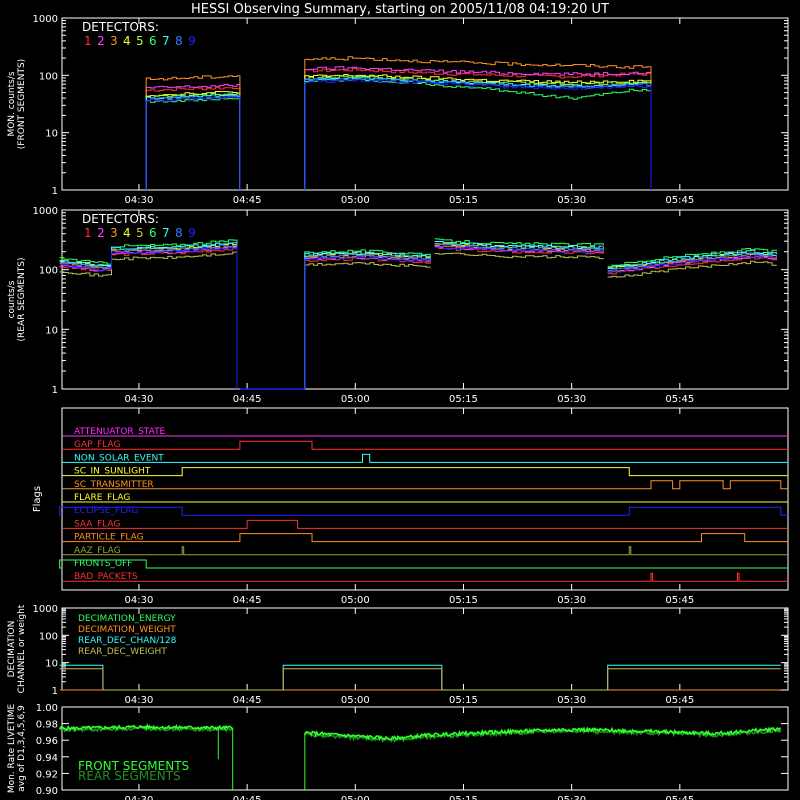 The height and width of the screenshot is (800, 800). Describe the element at coordinates (47, 791) in the screenshot. I see `y-tick-label: 0.90` at that location.